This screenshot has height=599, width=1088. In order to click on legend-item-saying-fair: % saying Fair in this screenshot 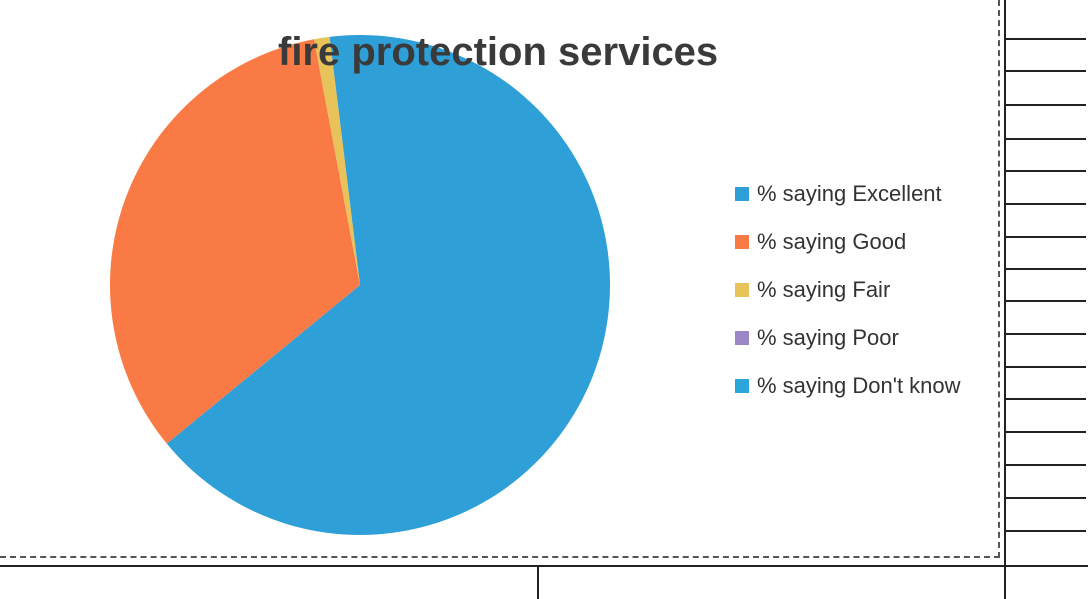, I will do `click(848, 290)`.